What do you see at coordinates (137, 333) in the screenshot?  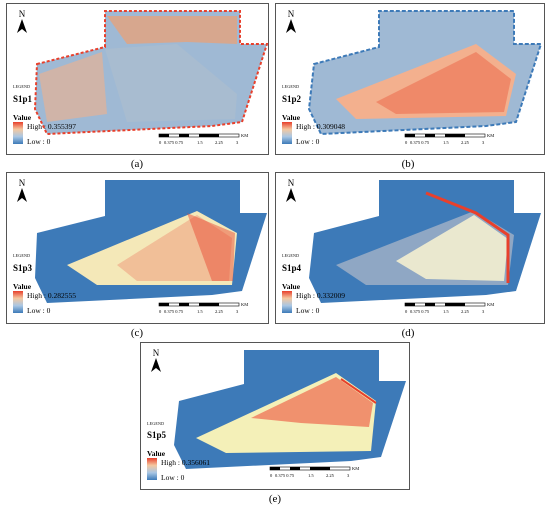 I see `caption-c: (c)` at bounding box center [137, 333].